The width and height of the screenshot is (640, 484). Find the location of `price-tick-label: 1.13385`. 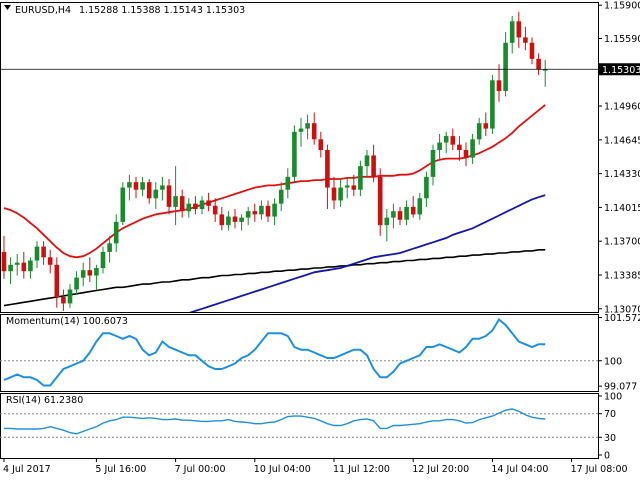

price-tick-label: 1.13385 is located at coordinates (622, 275).